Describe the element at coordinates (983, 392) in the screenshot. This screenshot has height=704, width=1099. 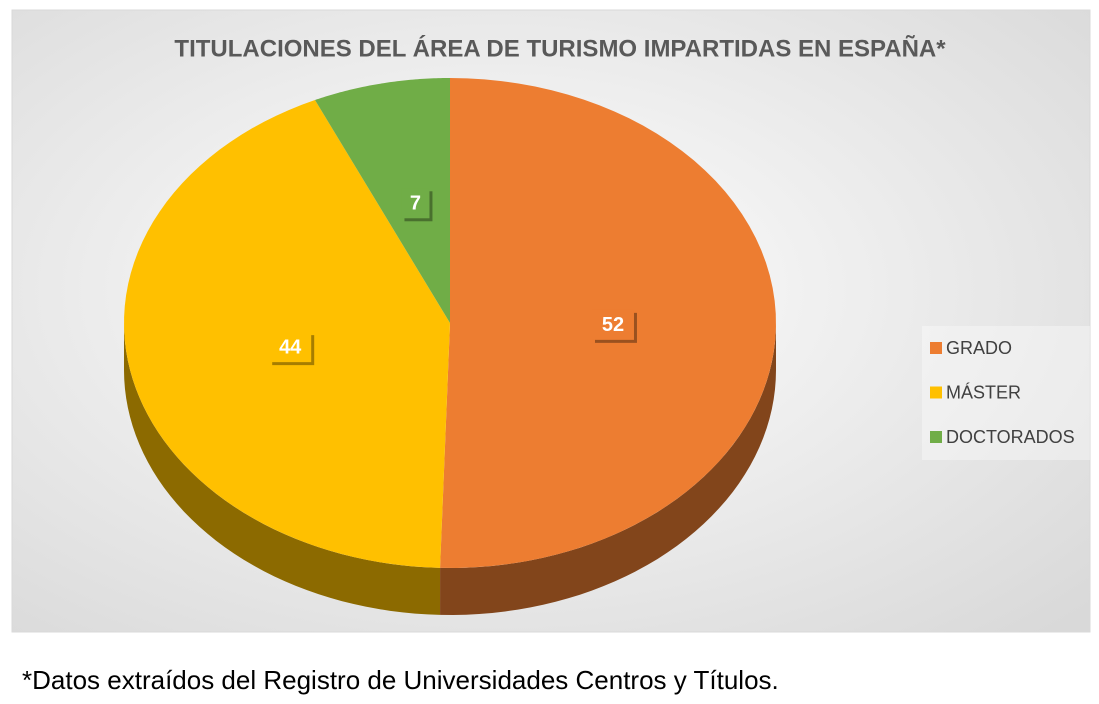
I see `legend-label: MÁSTER` at that location.